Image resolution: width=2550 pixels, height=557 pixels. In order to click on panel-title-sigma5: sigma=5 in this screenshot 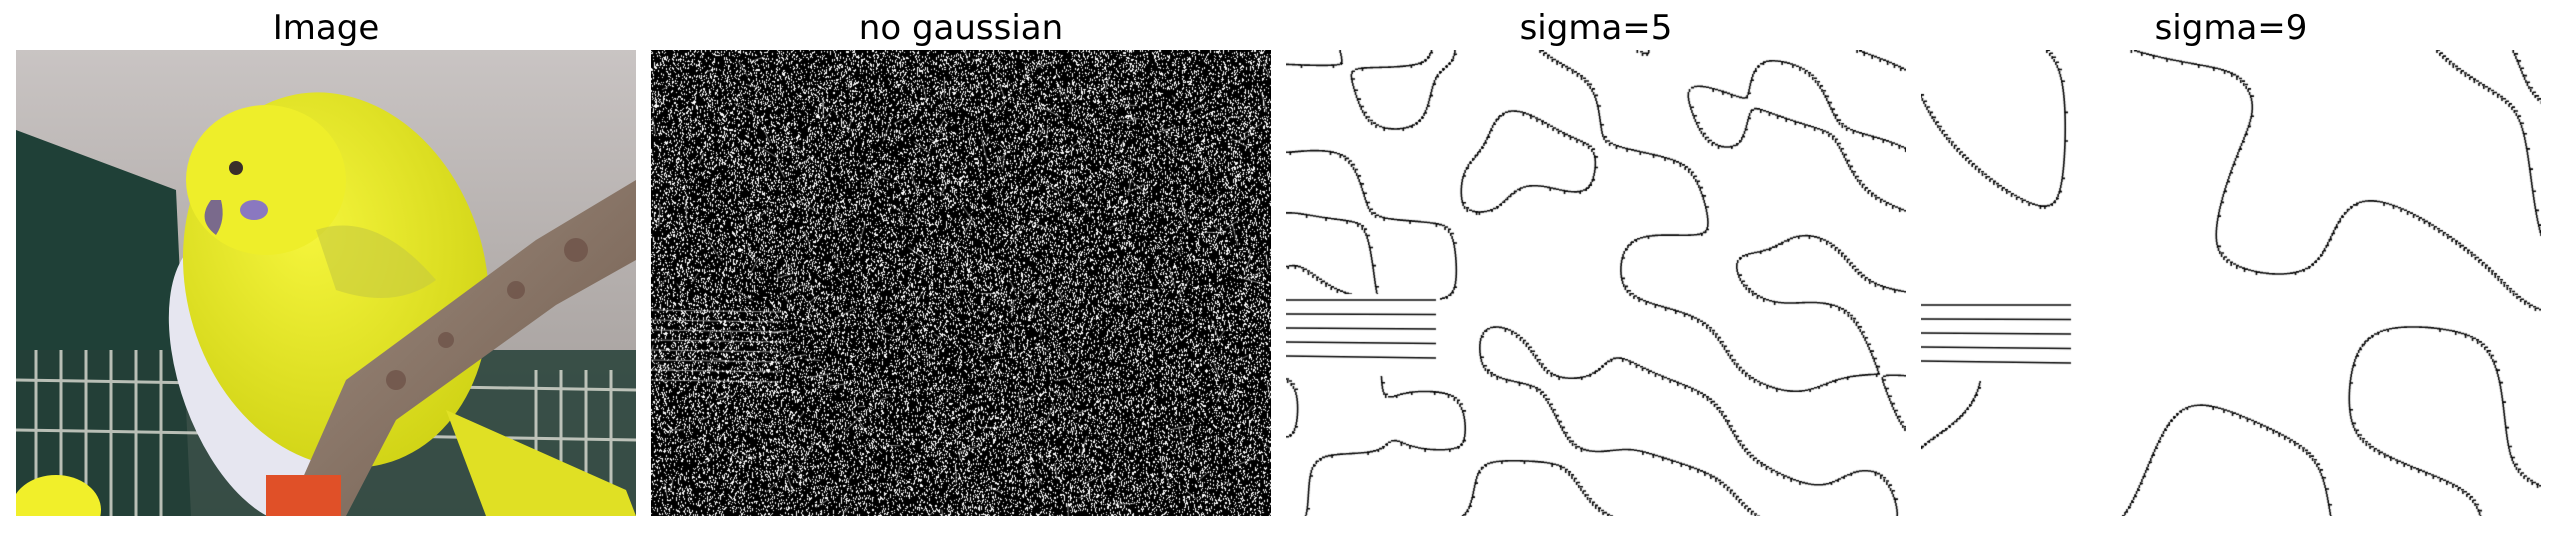, I will do `click(1596, 28)`.